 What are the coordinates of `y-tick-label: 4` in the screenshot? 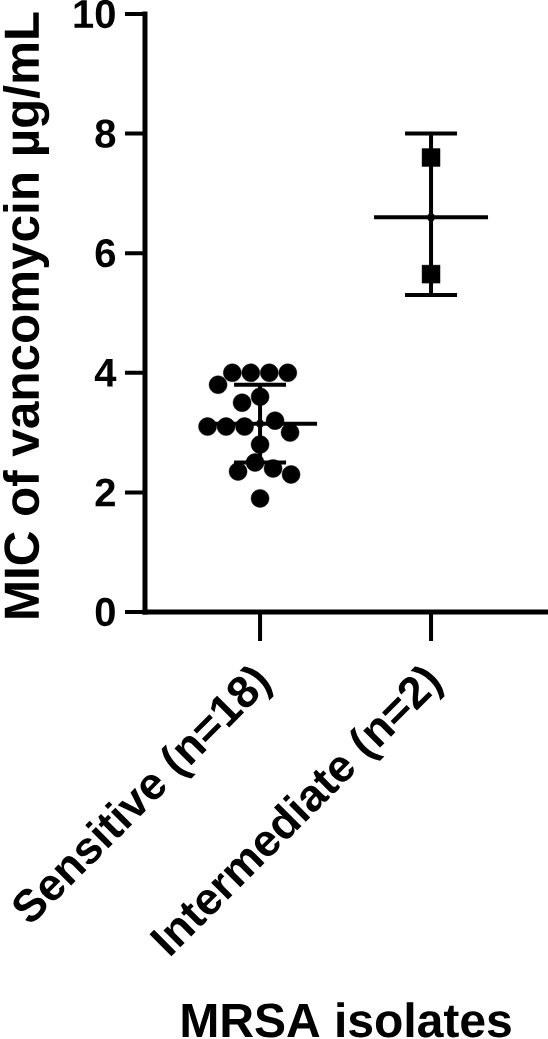 It's located at (105, 373).